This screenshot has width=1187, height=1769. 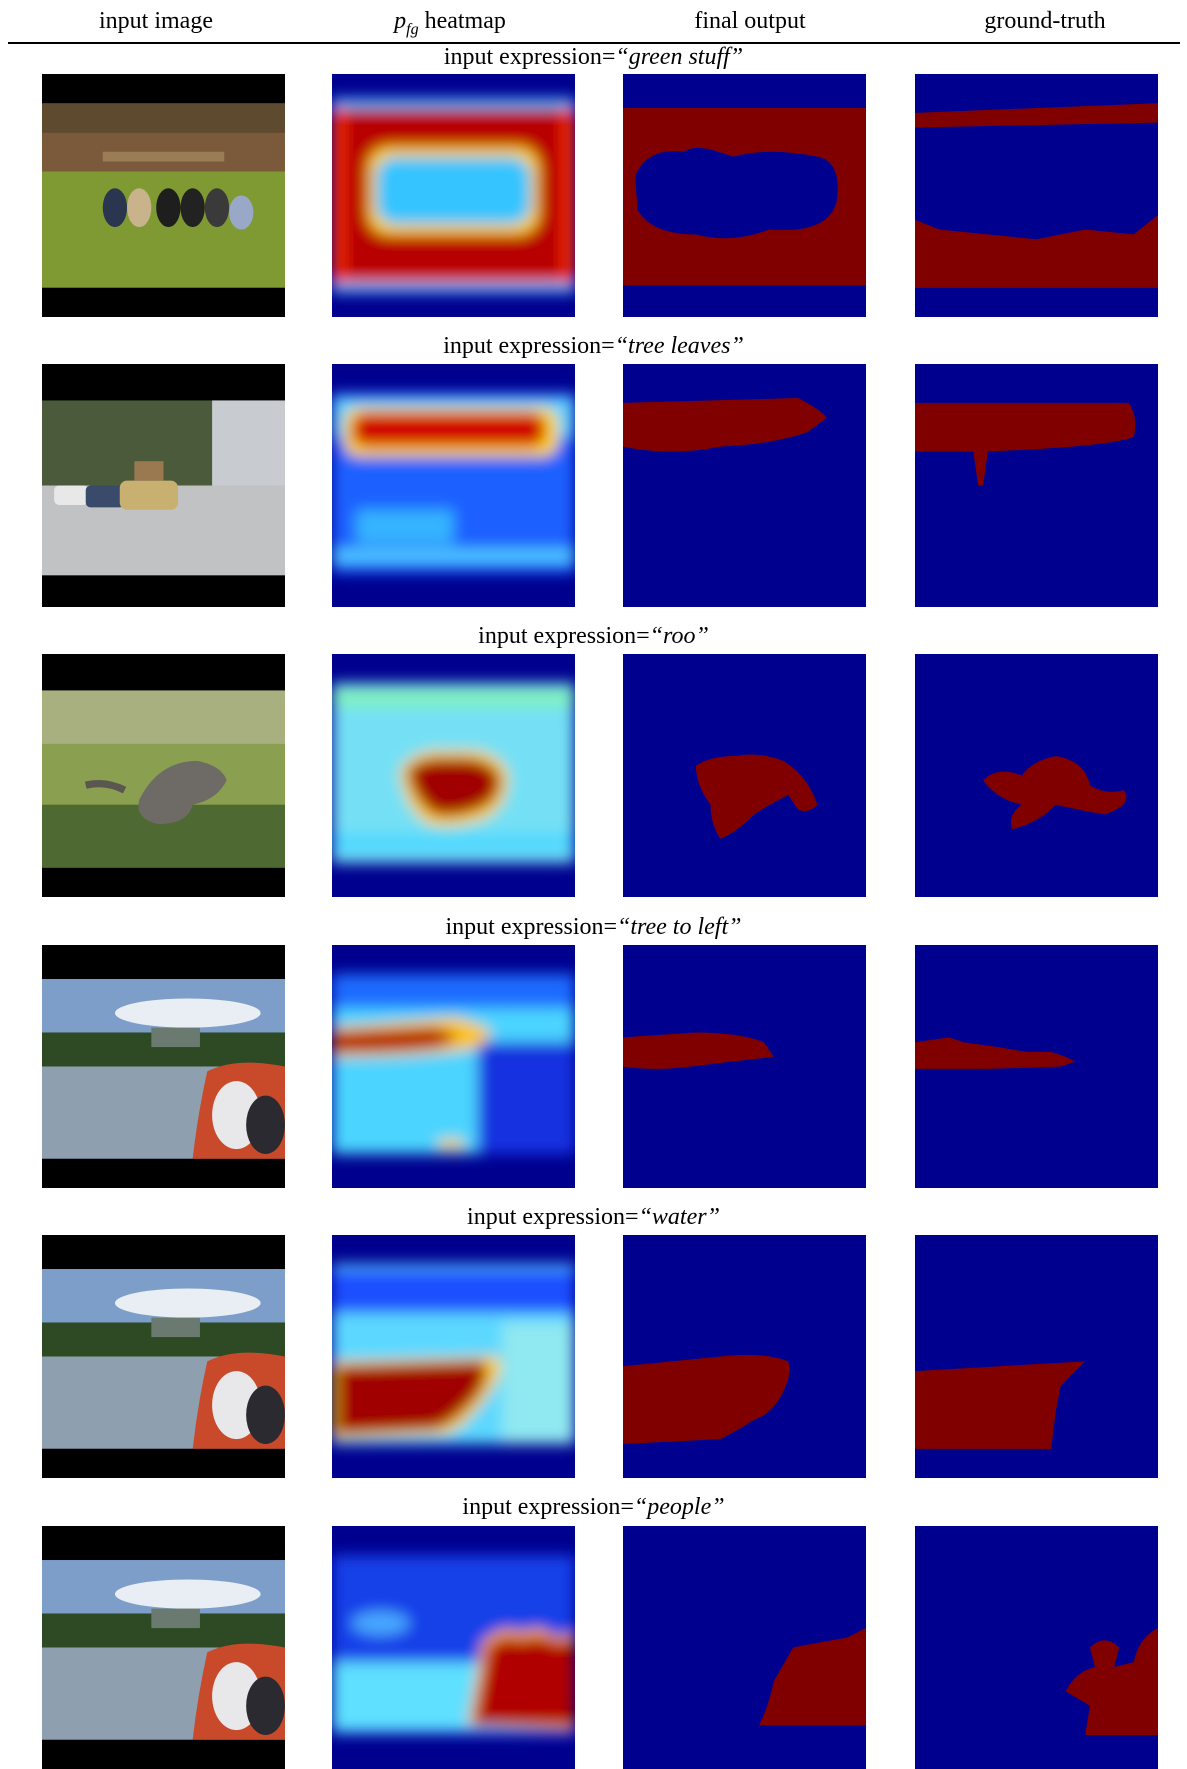 What do you see at coordinates (679, 636) in the screenshot?
I see `caption-expression: “roo”` at bounding box center [679, 636].